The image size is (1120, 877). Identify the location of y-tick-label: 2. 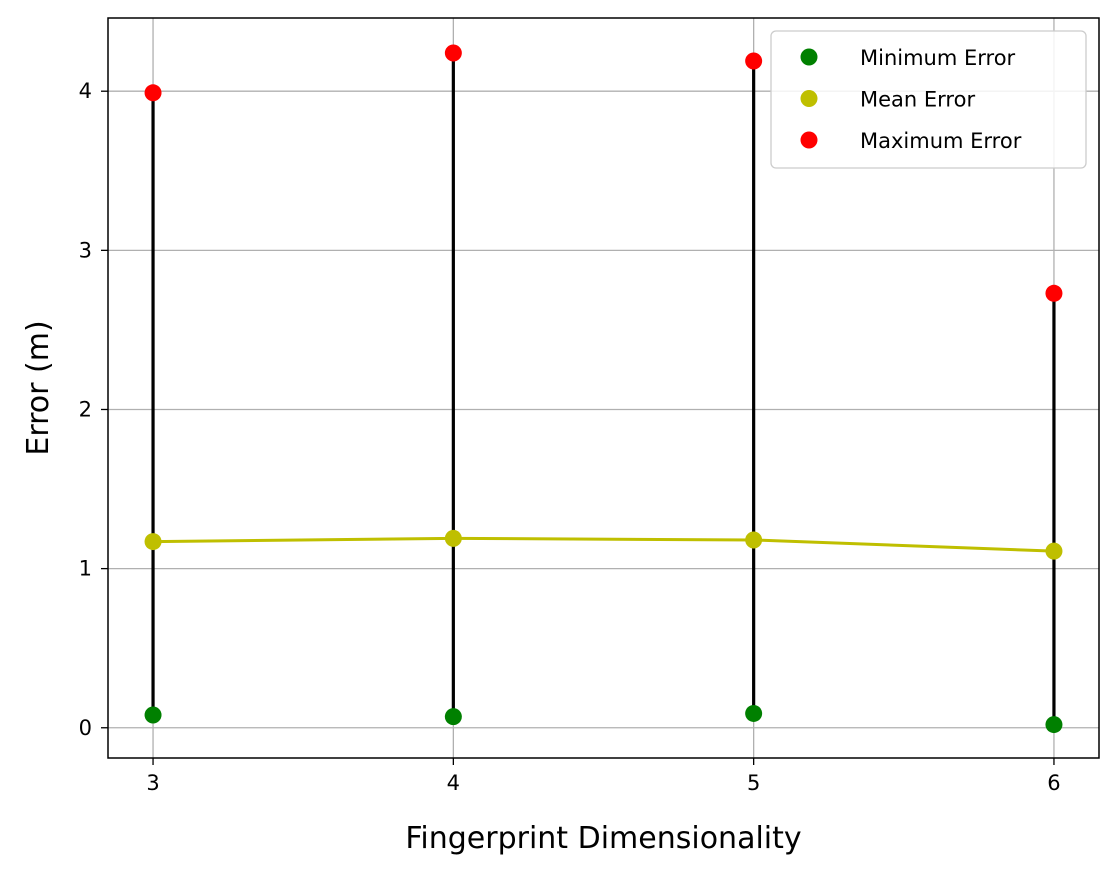
(85, 409).